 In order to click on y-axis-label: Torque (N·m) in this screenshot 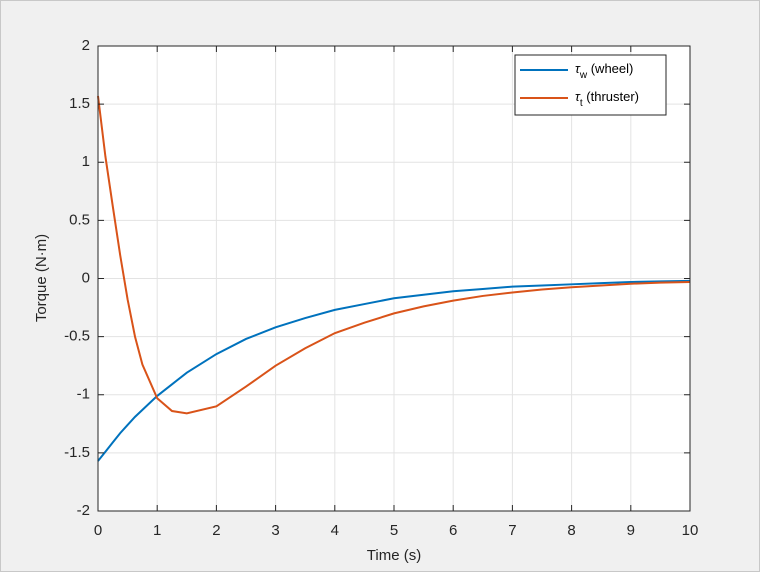, I will do `click(41, 278)`.